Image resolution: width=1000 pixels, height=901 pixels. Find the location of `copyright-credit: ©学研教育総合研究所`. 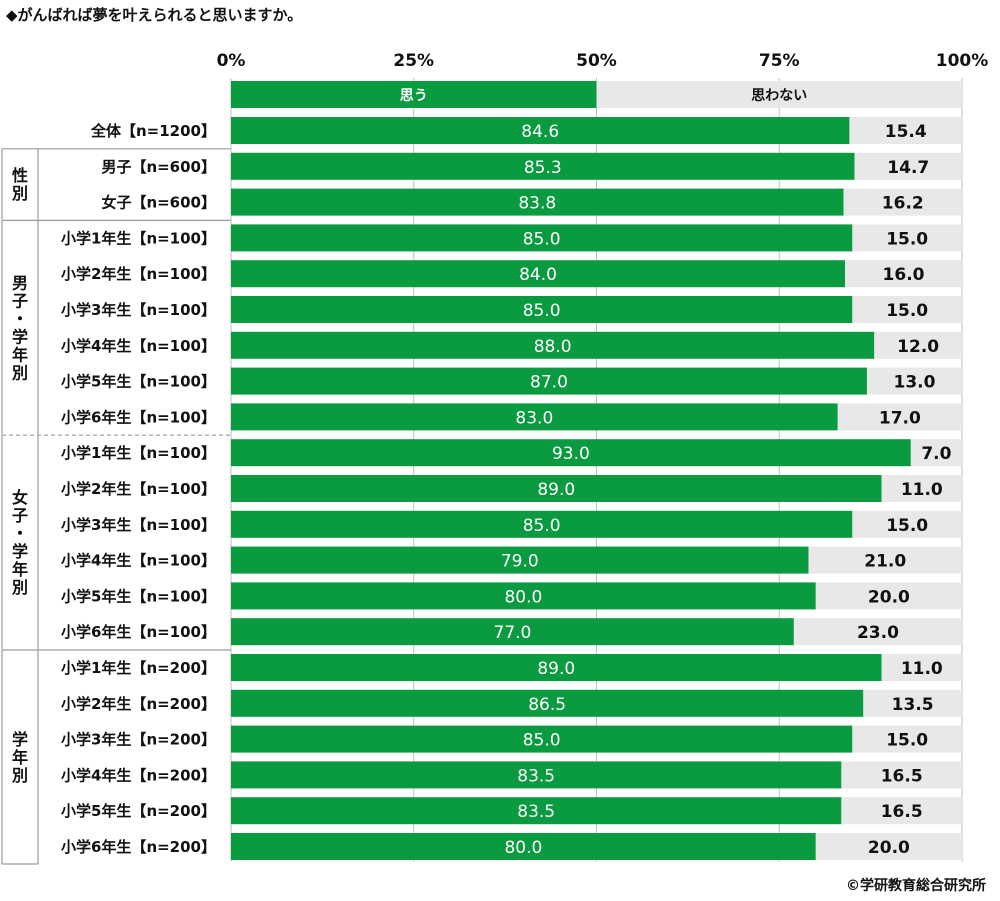

copyright-credit: ©学研教育総合研究所 is located at coordinates (916, 886).